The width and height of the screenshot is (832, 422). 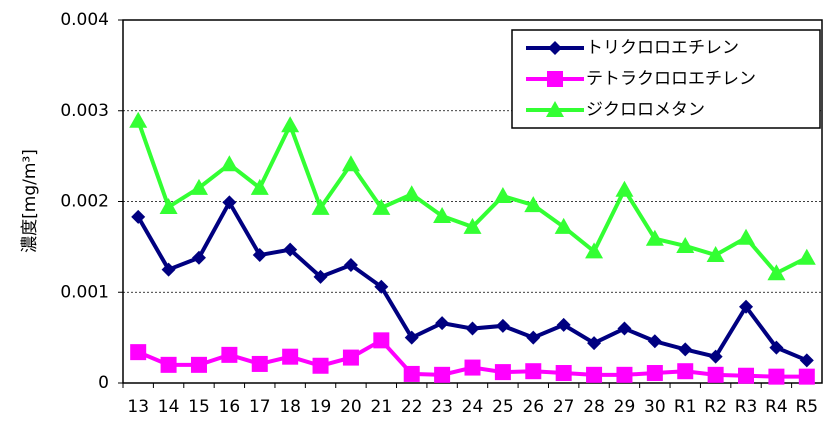 What do you see at coordinates (351, 407) in the screenshot?
I see `x-tick-label: 20` at bounding box center [351, 407].